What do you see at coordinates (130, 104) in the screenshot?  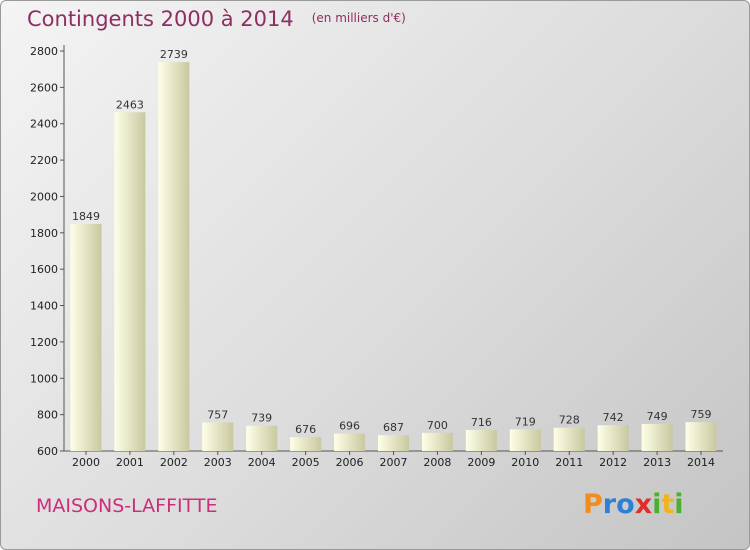 I see `bar-value-label: 2463` at bounding box center [130, 104].